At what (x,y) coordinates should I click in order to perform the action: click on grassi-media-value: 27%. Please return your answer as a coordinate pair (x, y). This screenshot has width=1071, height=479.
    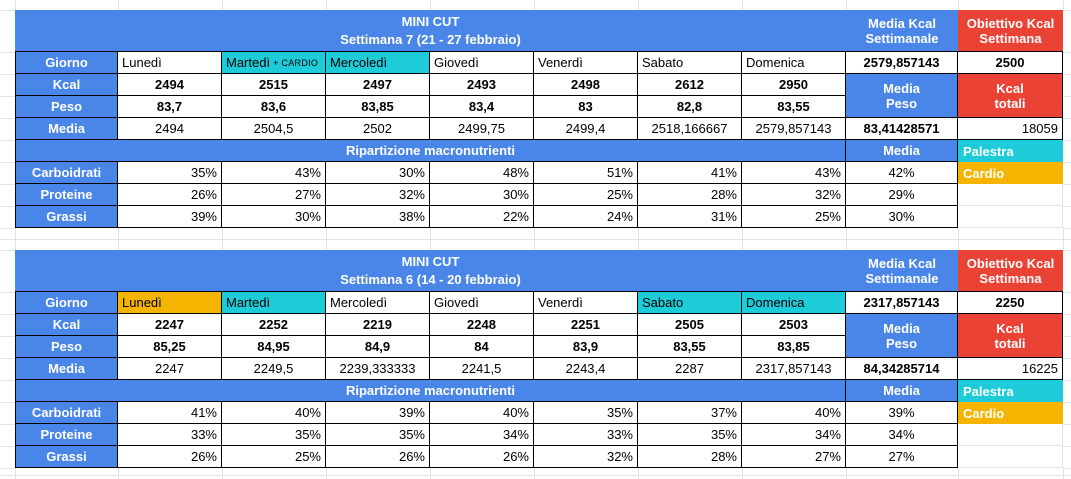
    Looking at the image, I should click on (902, 457).